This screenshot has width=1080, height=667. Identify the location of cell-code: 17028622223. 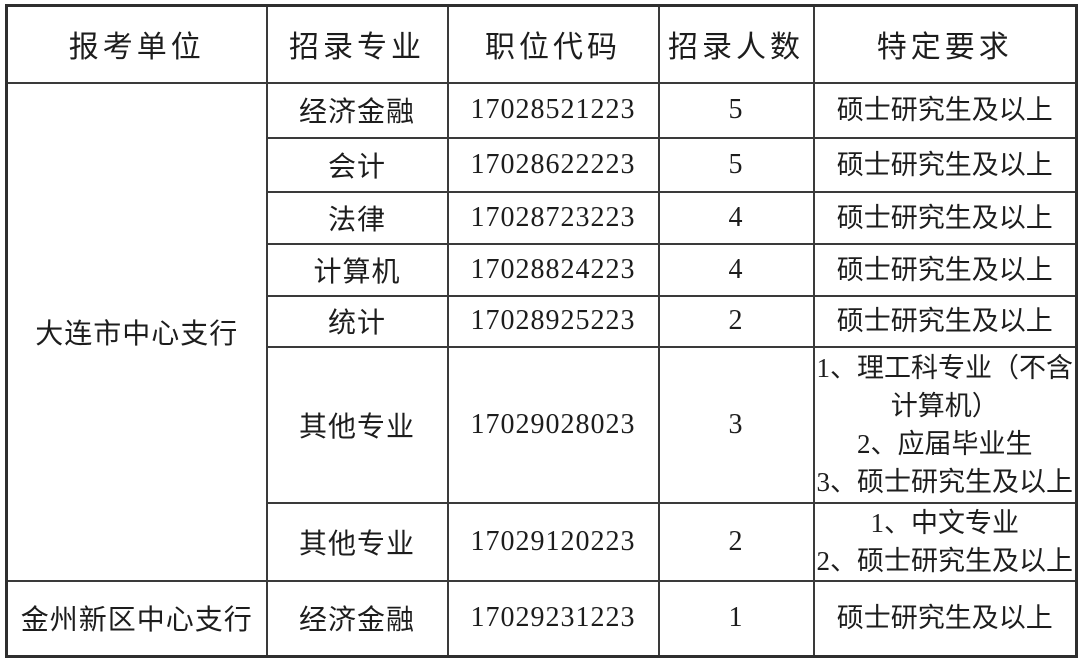
(553, 164).